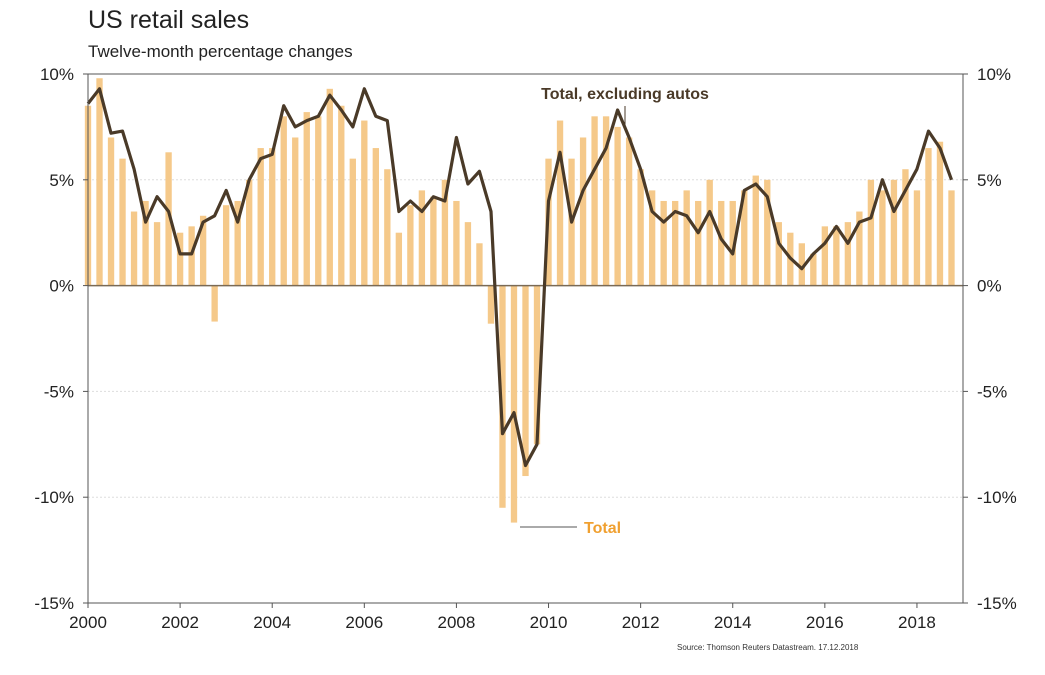  What do you see at coordinates (59, 391) in the screenshot?
I see `y-tick-label-left: -5%` at bounding box center [59, 391].